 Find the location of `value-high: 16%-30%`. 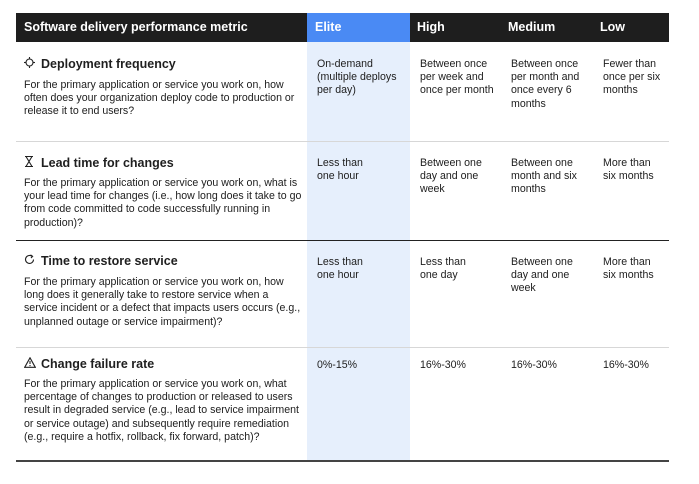

value-high: 16%-30% is located at coordinates (443, 365).